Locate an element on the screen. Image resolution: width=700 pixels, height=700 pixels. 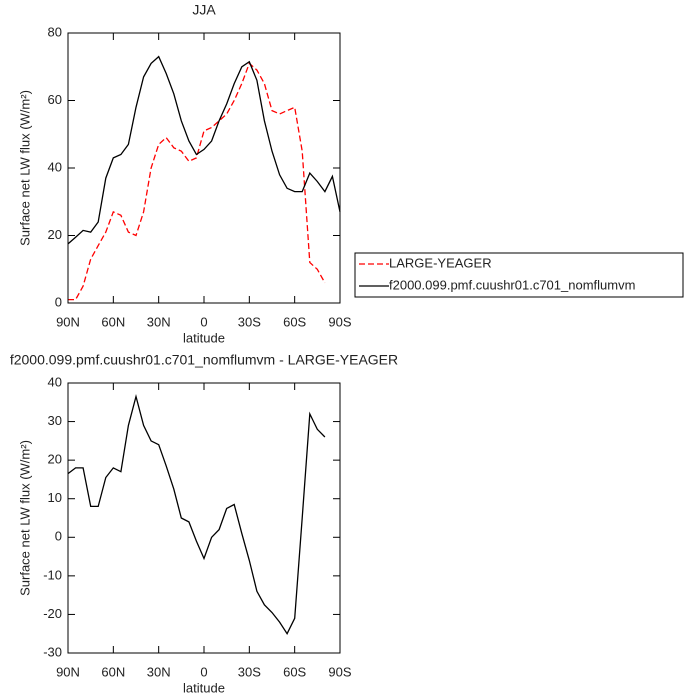
y-tick-label: 30 is located at coordinates (55, 420).